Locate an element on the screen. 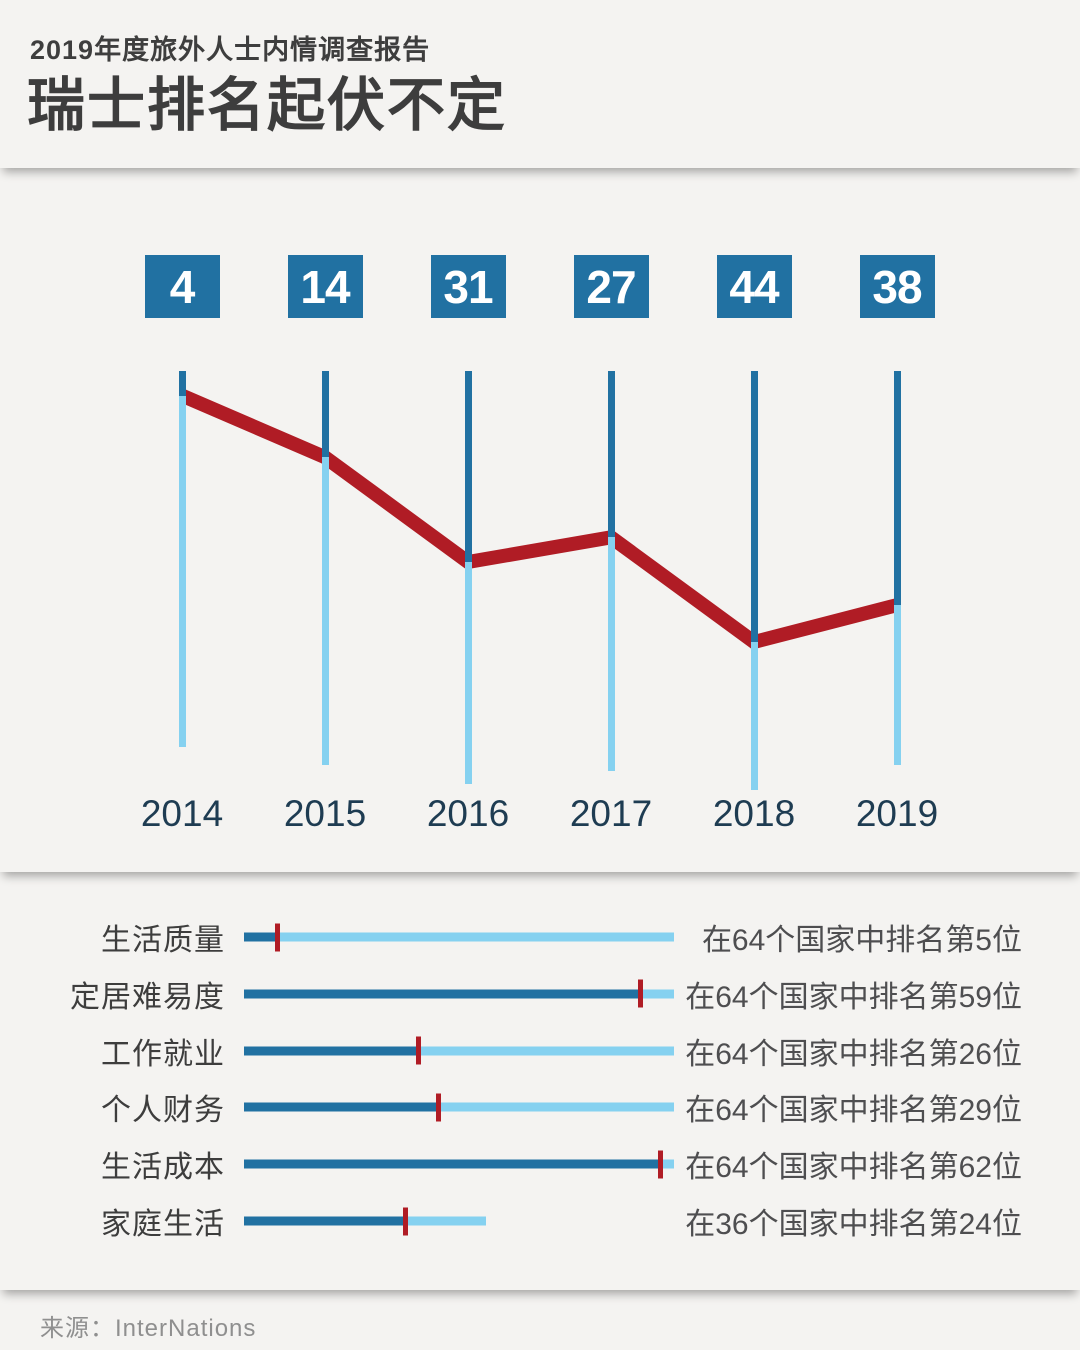 Image resolution: width=1080 pixels, height=1350 pixels. ranking-row: 生活成本 在64个国家中排名第62位 is located at coordinates (540, 1164).